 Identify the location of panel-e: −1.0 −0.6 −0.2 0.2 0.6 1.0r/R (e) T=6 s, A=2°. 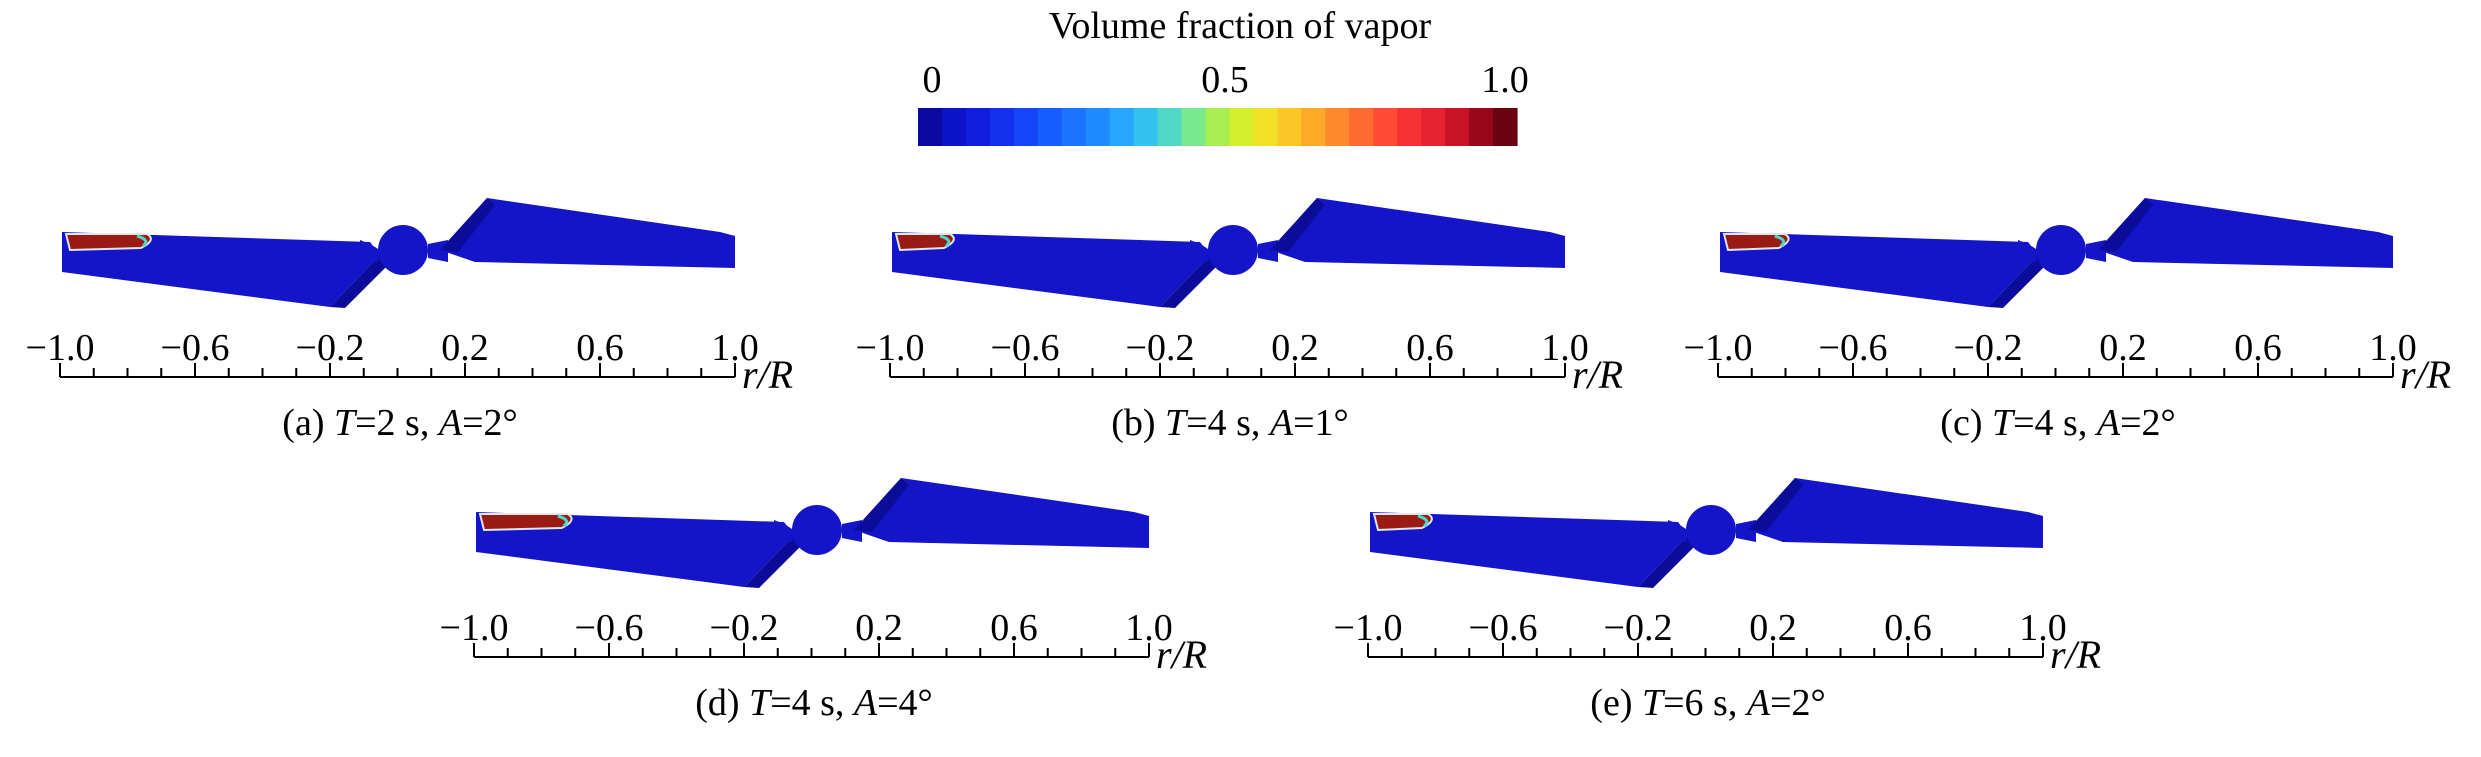
(1718, 601).